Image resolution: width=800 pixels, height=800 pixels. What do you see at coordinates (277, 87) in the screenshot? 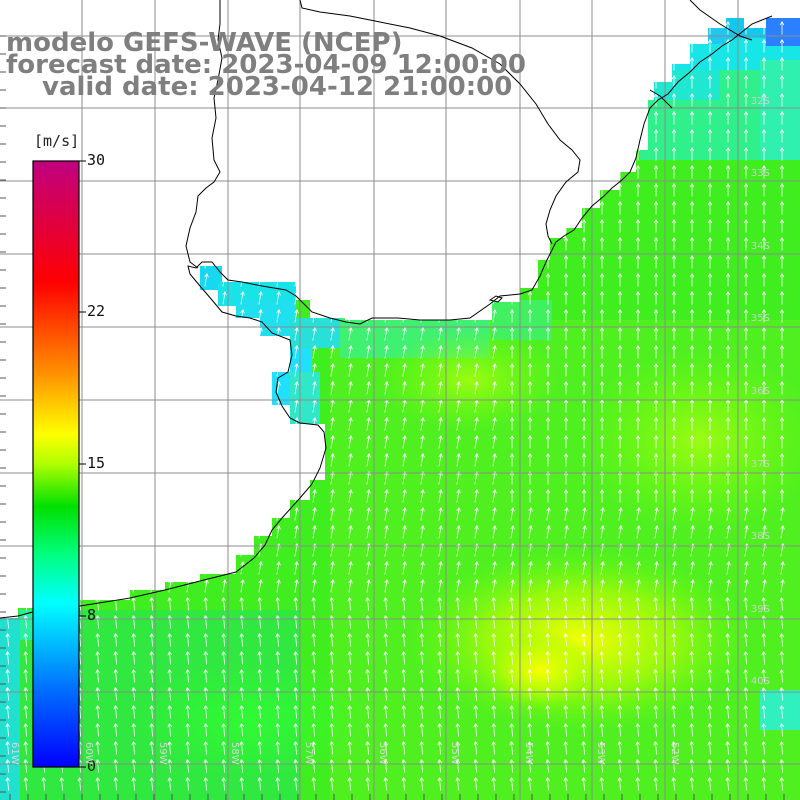
I see `valid-date: valid date: 2023-04-12 21:00:00` at bounding box center [277, 87].